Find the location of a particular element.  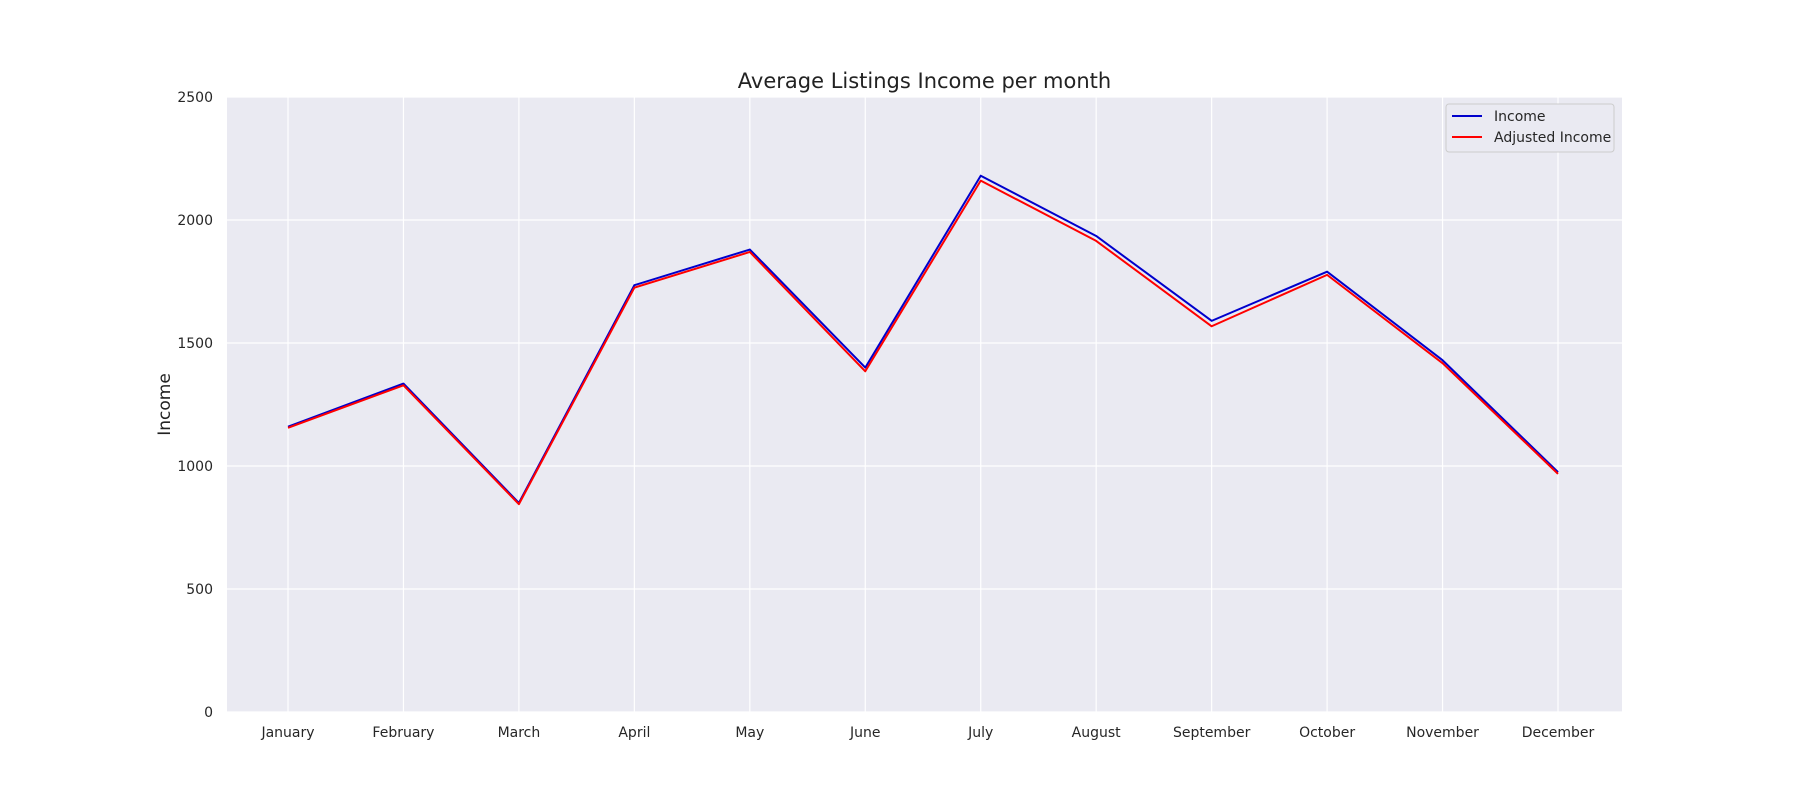

legend: Income Adjusted Income is located at coordinates (1530, 128).